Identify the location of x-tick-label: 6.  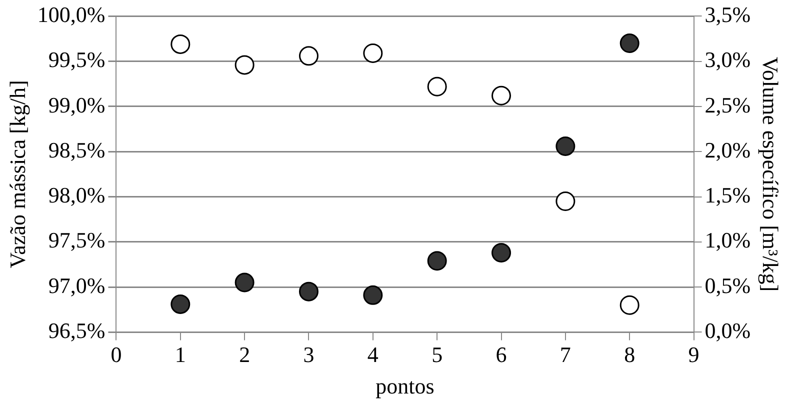
(501, 355).